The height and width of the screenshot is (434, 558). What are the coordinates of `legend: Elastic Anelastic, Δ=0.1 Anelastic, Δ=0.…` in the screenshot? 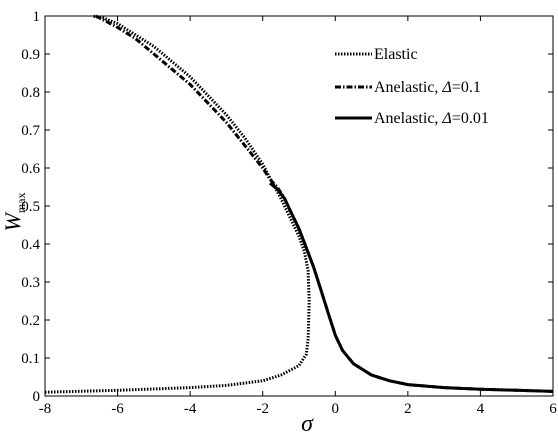 It's located at (412, 86).